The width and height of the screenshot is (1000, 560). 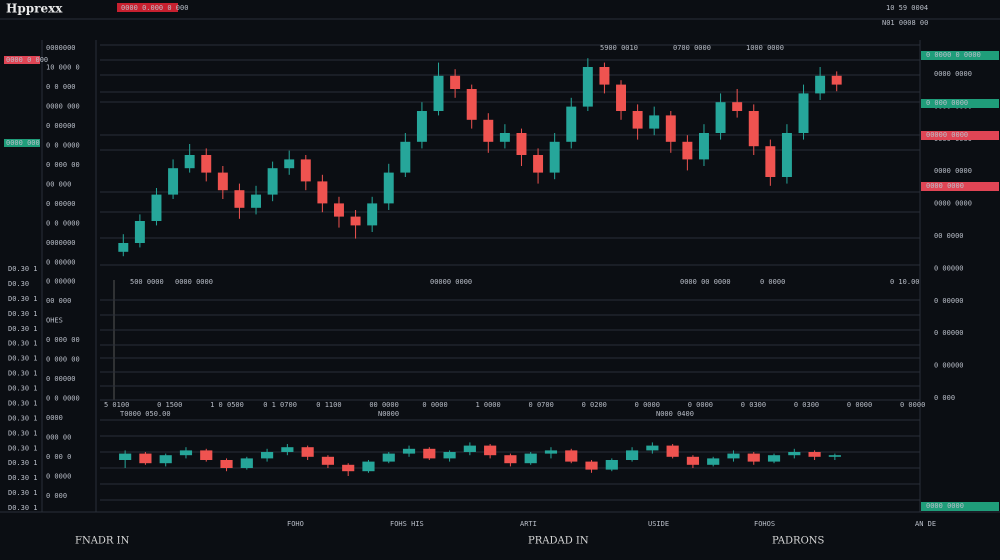 What do you see at coordinates (705, 282) in the screenshot?
I see `toolbar-item: 0000 00 0000` at bounding box center [705, 282].